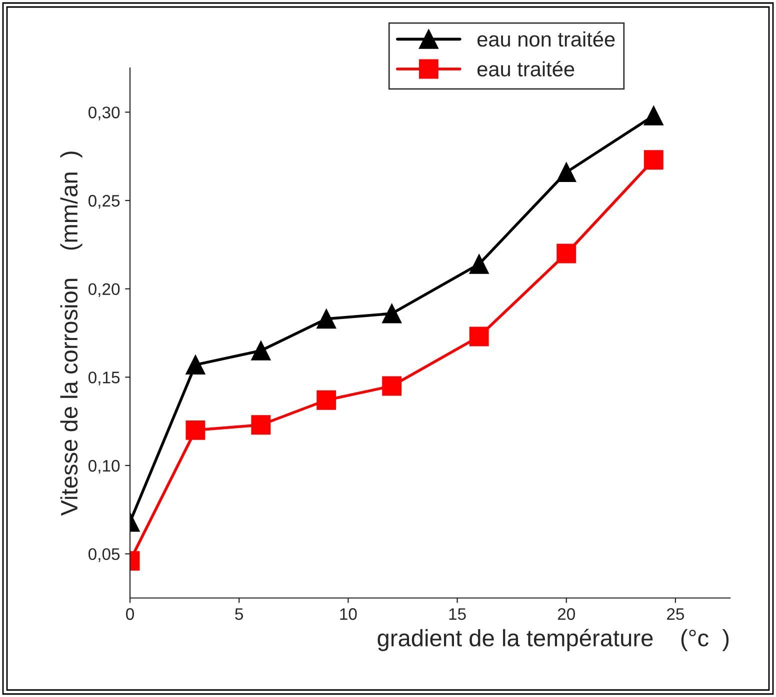  I want to click on legend-label: eau non traitée, so click(546, 39).